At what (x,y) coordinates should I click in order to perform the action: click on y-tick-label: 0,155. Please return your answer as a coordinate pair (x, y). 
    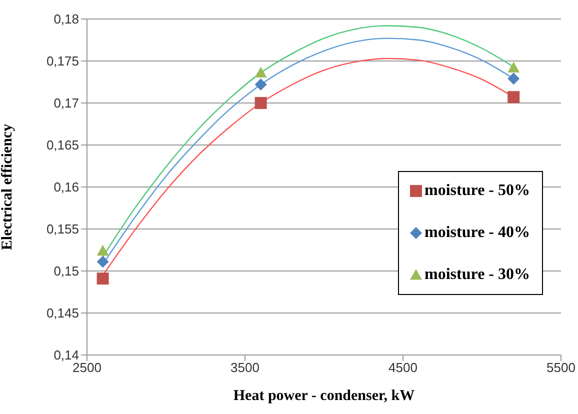
    Looking at the image, I should click on (62, 229).